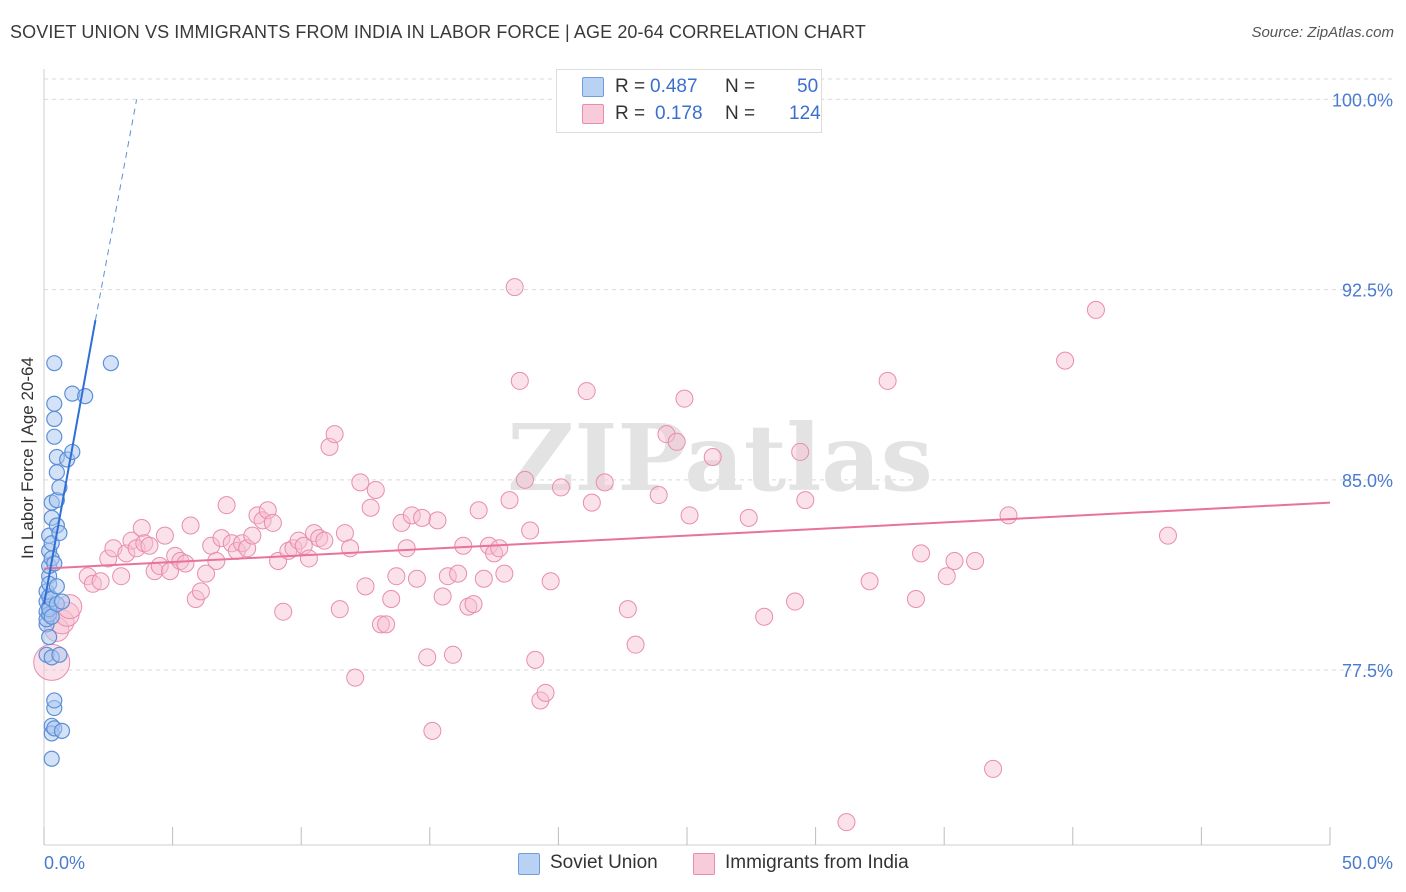 This screenshot has width=1406, height=892. What do you see at coordinates (64, 863) in the screenshot?
I see `x-tick-label: 0.0%` at bounding box center [64, 863].